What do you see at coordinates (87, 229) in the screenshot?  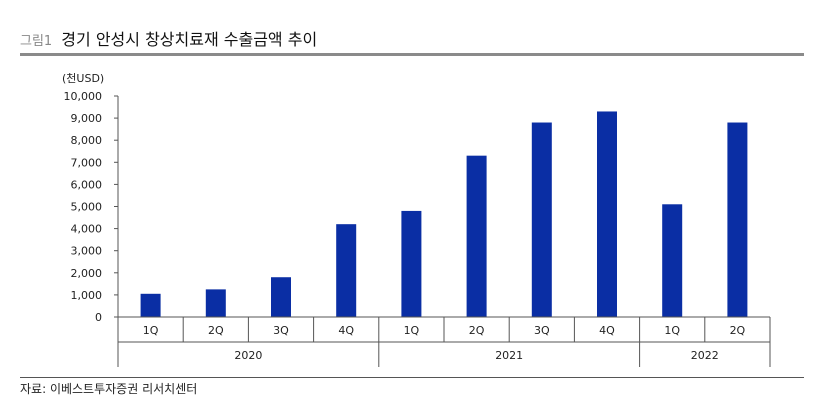 I see `y-tick-label: 4,000` at bounding box center [87, 229].